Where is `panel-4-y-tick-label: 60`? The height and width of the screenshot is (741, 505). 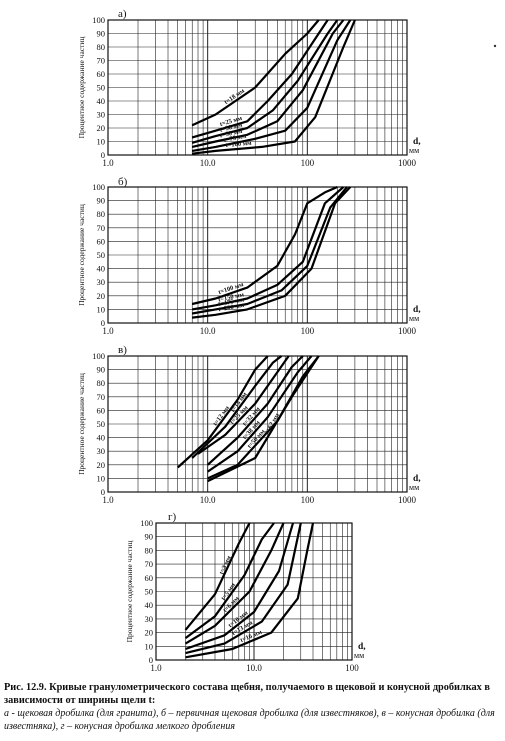
panel-4-y-tick-label: 60 is located at coordinates (149, 578).